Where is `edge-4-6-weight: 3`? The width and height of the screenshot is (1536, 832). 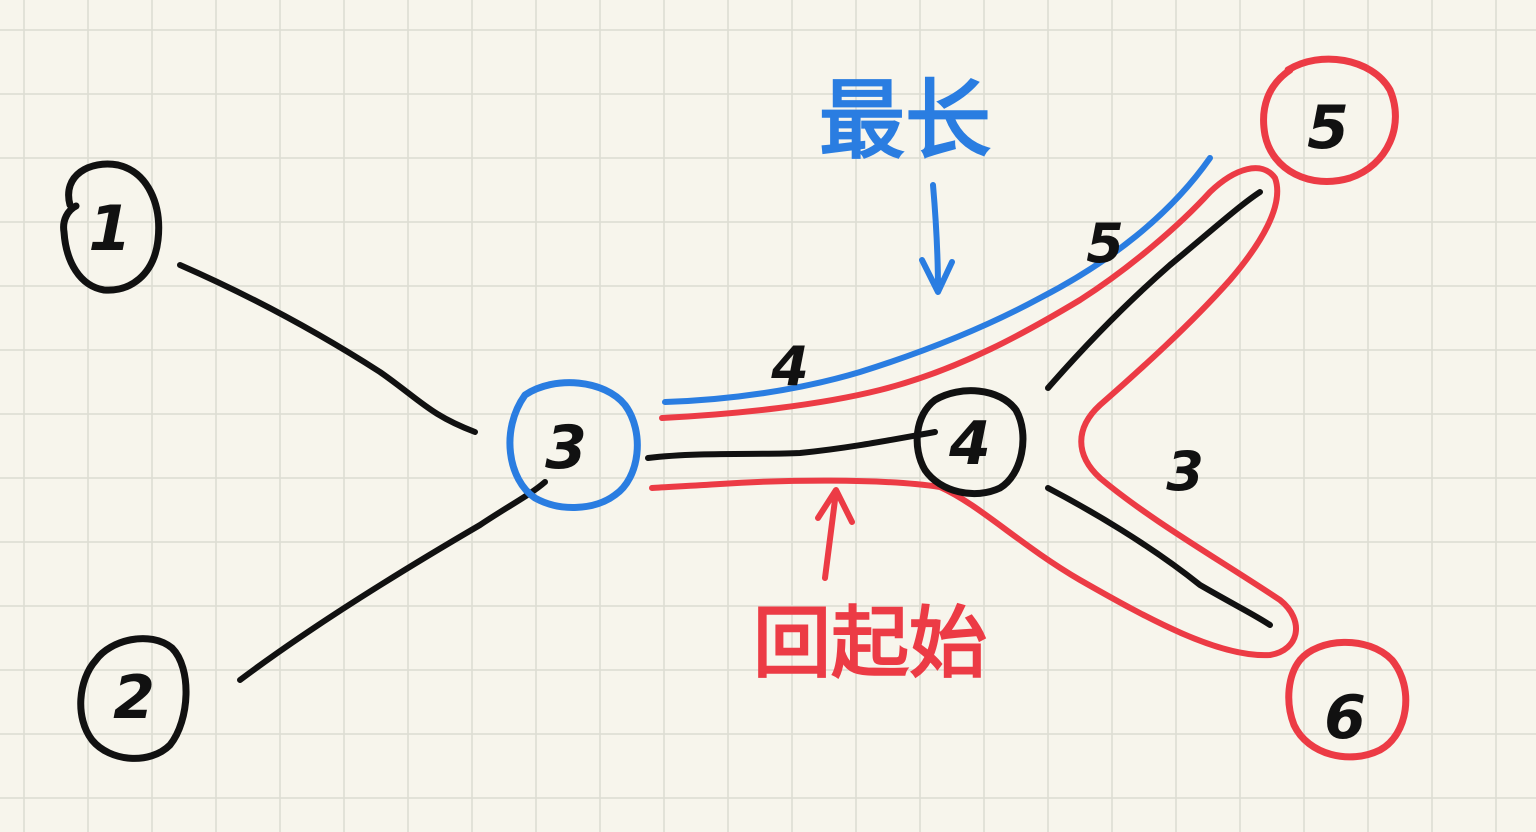 edge-4-6-weight: 3 is located at coordinates (1185, 471).